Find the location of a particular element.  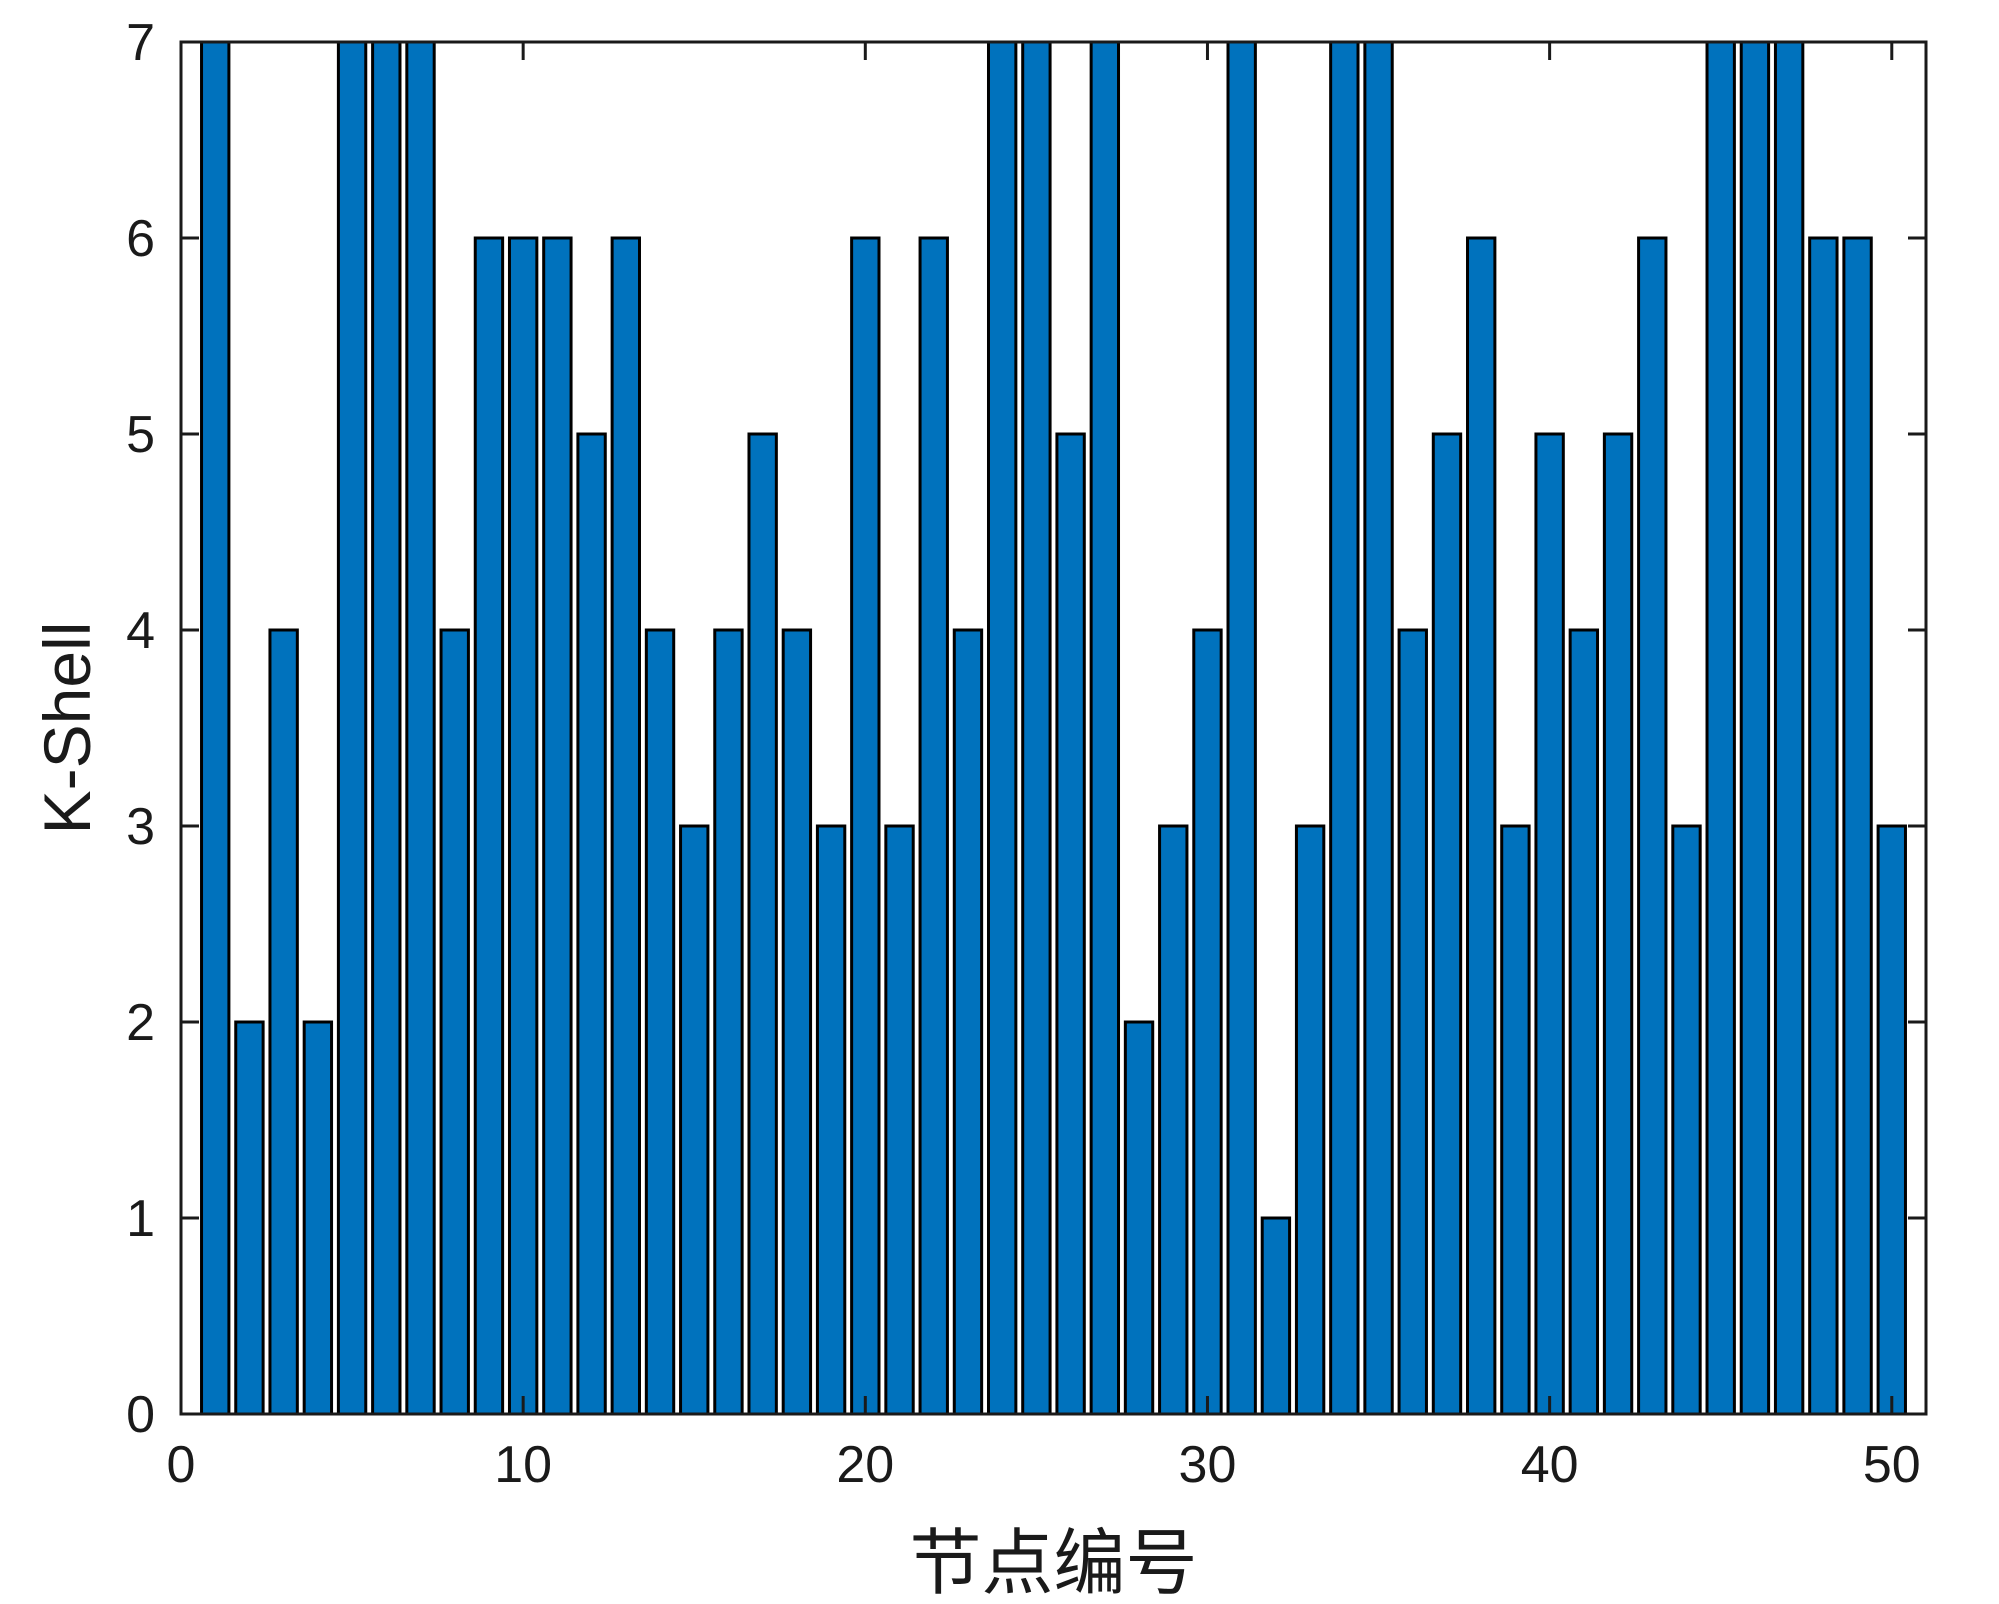

x-axis-label: 节点编号 is located at coordinates (1053, 1562).